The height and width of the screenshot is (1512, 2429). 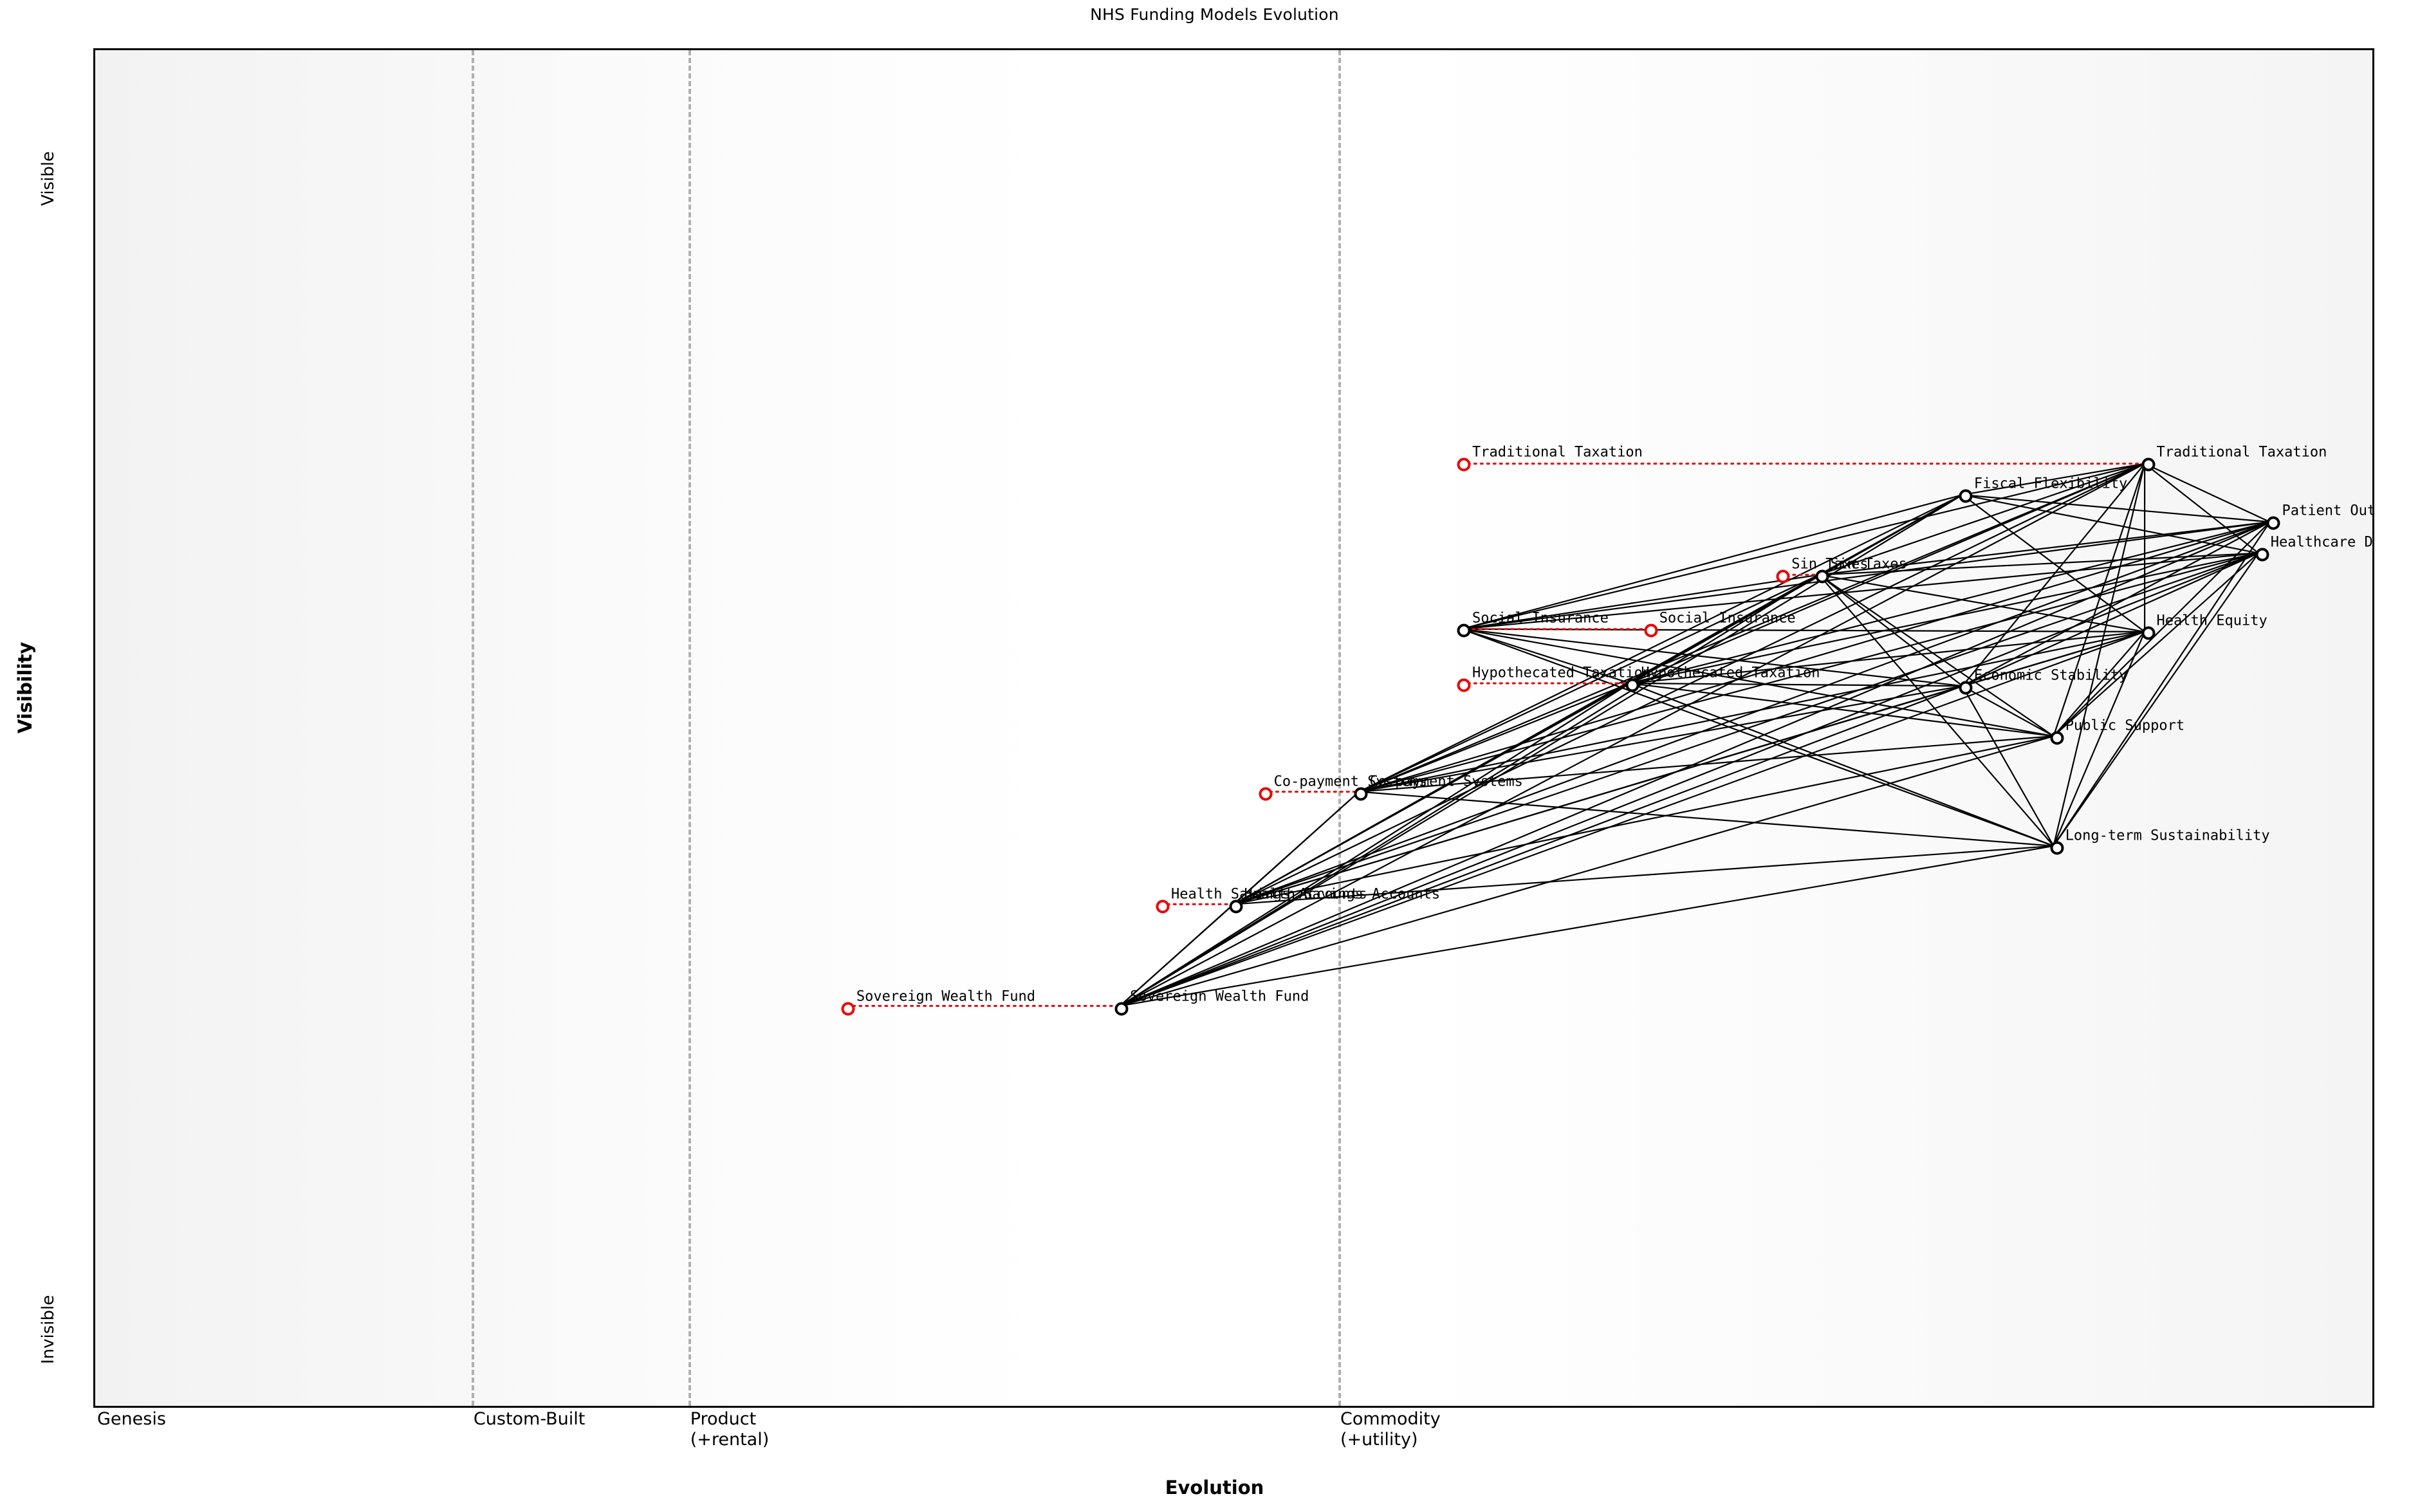 I want to click on x-axis-tick: Custom-Built, so click(x=529, y=1419).